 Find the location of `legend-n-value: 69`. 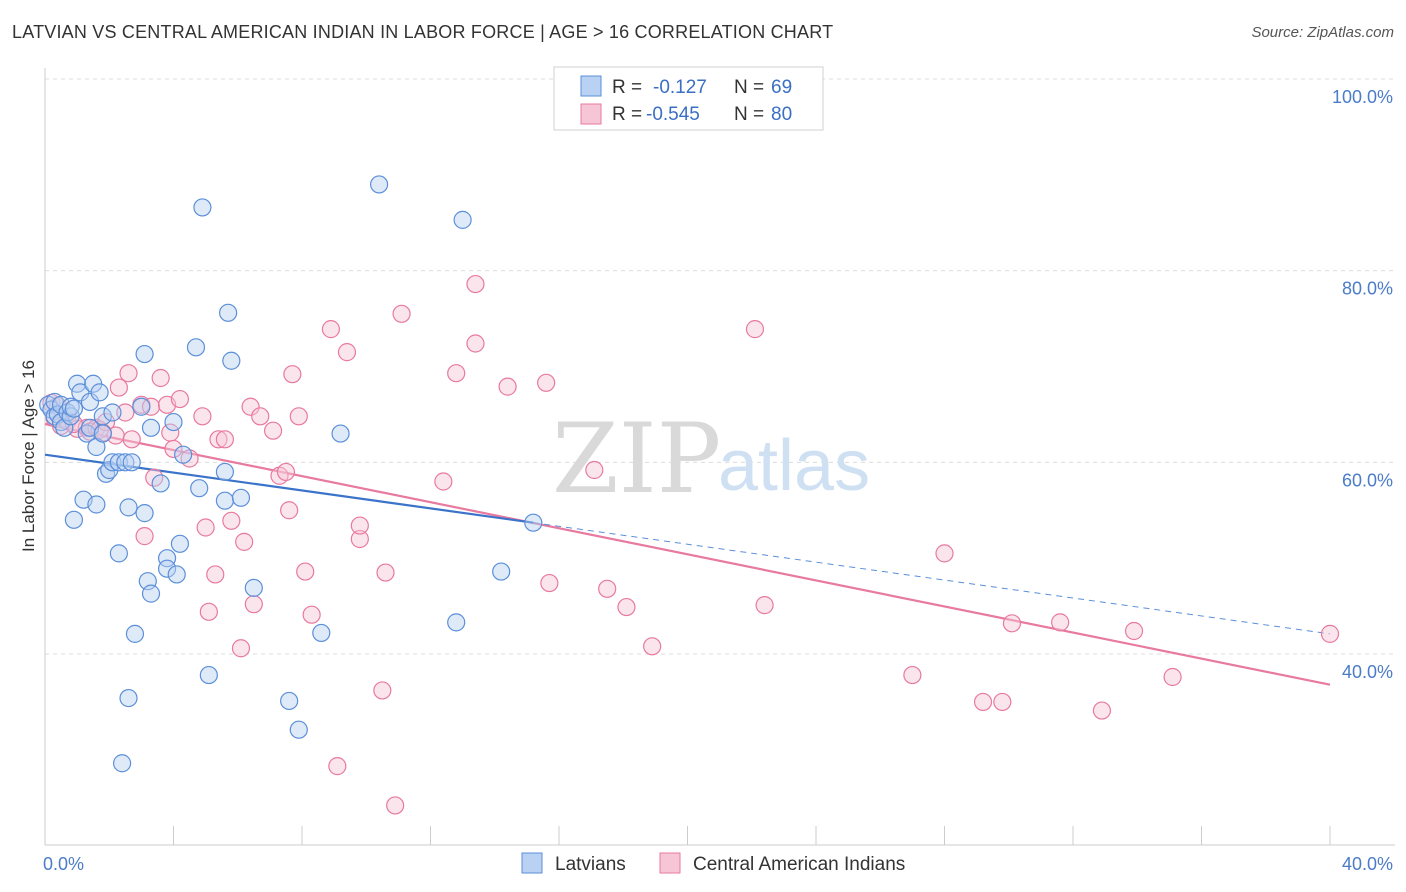

legend-n-value: 69 is located at coordinates (781, 87).